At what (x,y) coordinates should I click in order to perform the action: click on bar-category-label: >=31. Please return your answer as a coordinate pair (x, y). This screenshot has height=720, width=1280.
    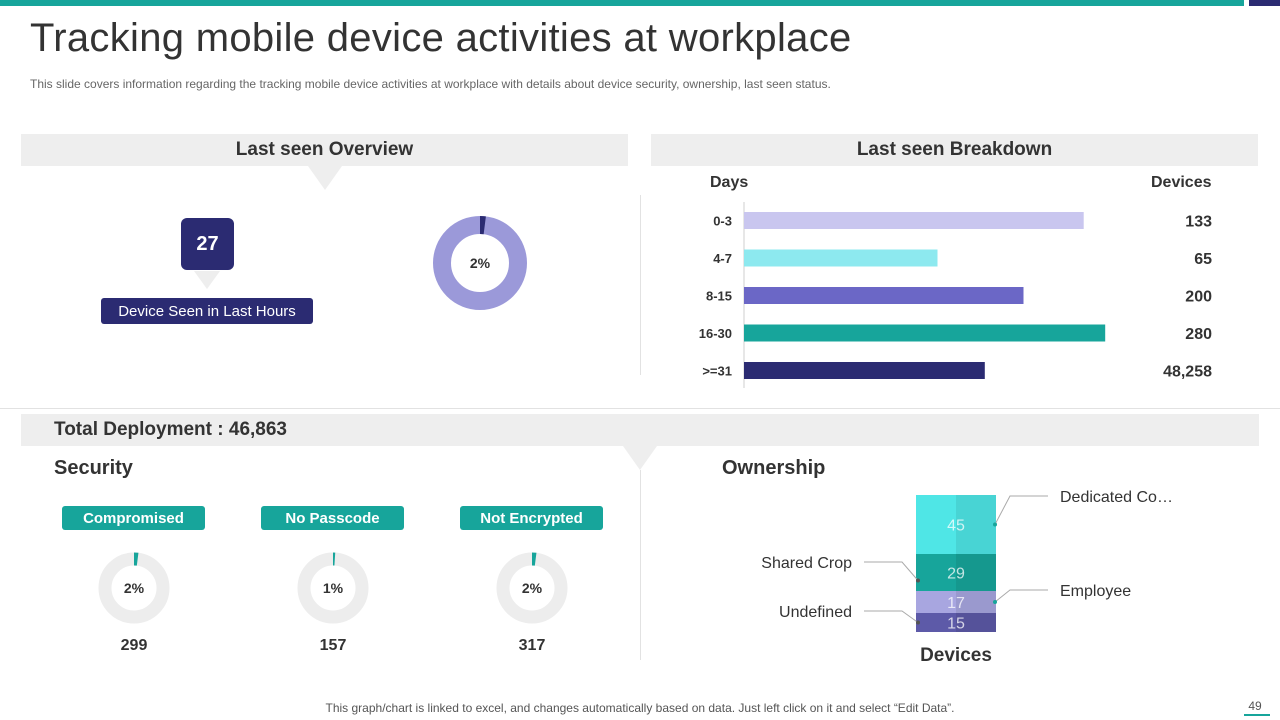
    Looking at the image, I should click on (717, 371).